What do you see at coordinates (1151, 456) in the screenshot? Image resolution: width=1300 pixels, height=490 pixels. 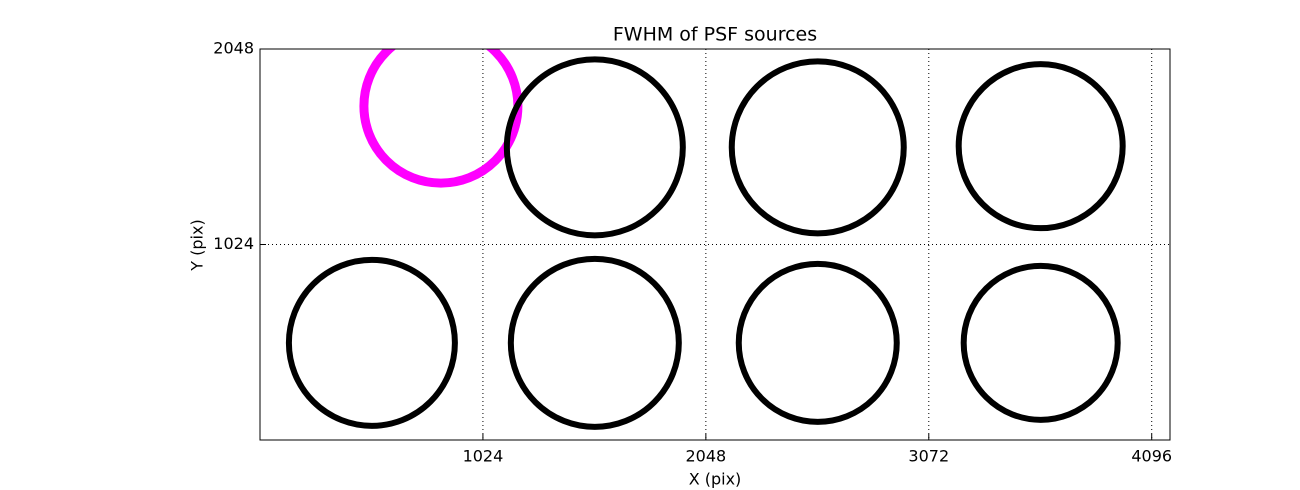 I see `x-tick-label: 4096` at bounding box center [1151, 456].